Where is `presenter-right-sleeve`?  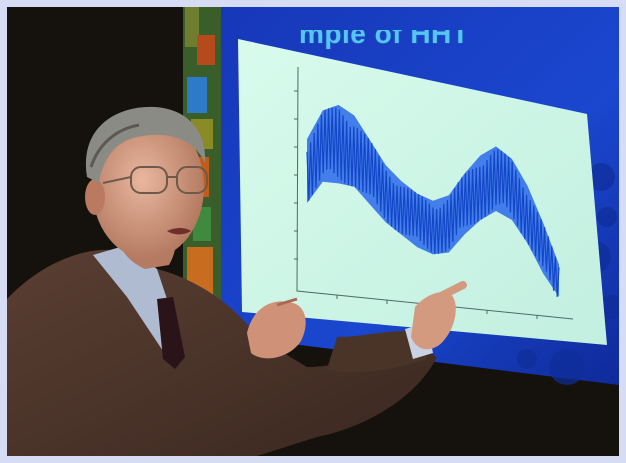
presenter-right-sleeve is located at coordinates (377, 352).